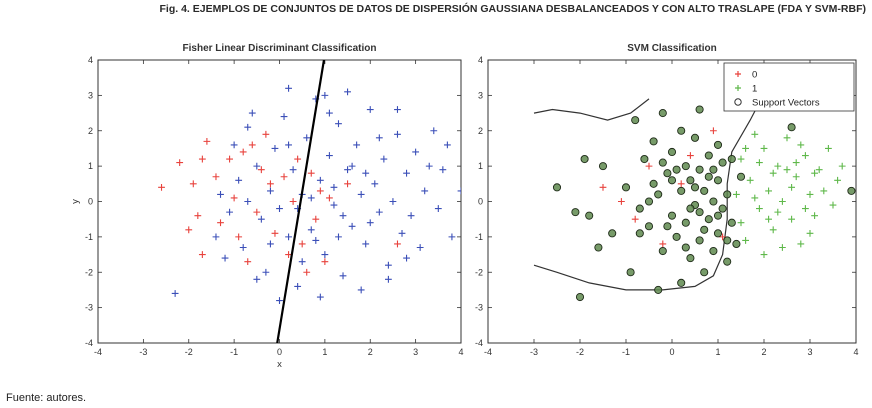 The width and height of the screenshot is (872, 408). I want to click on y-tick-label: -4, so click(89, 343).